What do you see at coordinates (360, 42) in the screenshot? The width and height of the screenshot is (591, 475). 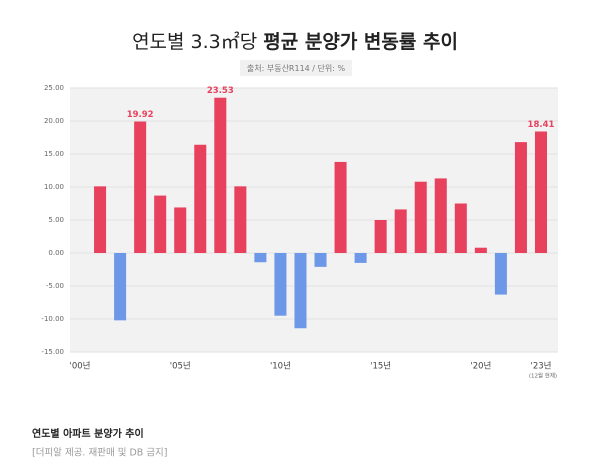 I see `title-bold: 평균 분양가 변동률 추이` at bounding box center [360, 42].